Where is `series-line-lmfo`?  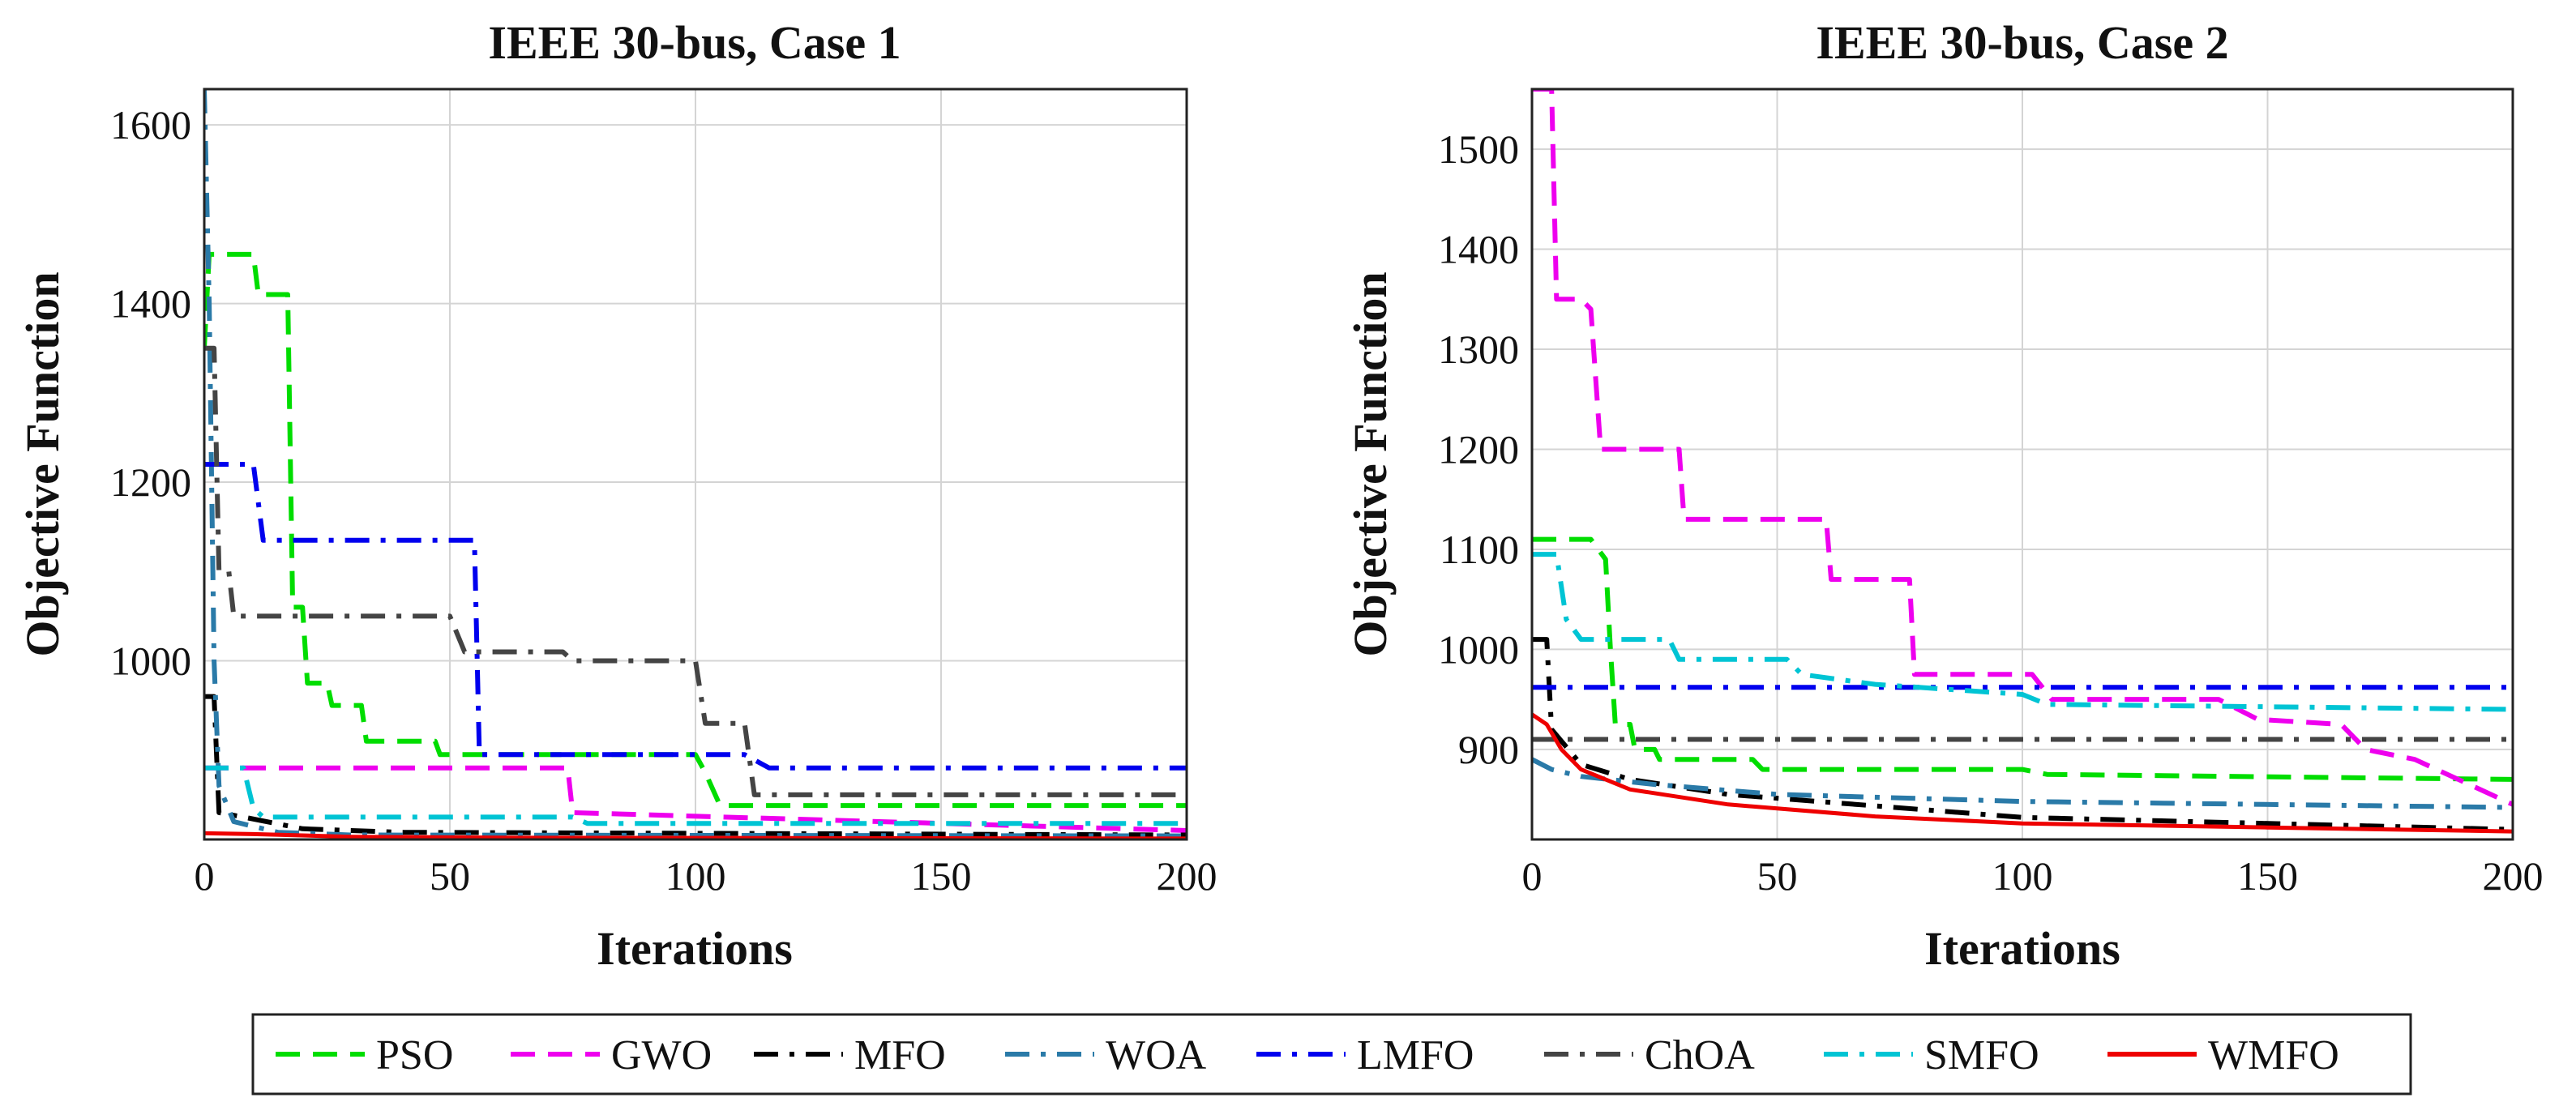 series-line-lmfo is located at coordinates (695, 616).